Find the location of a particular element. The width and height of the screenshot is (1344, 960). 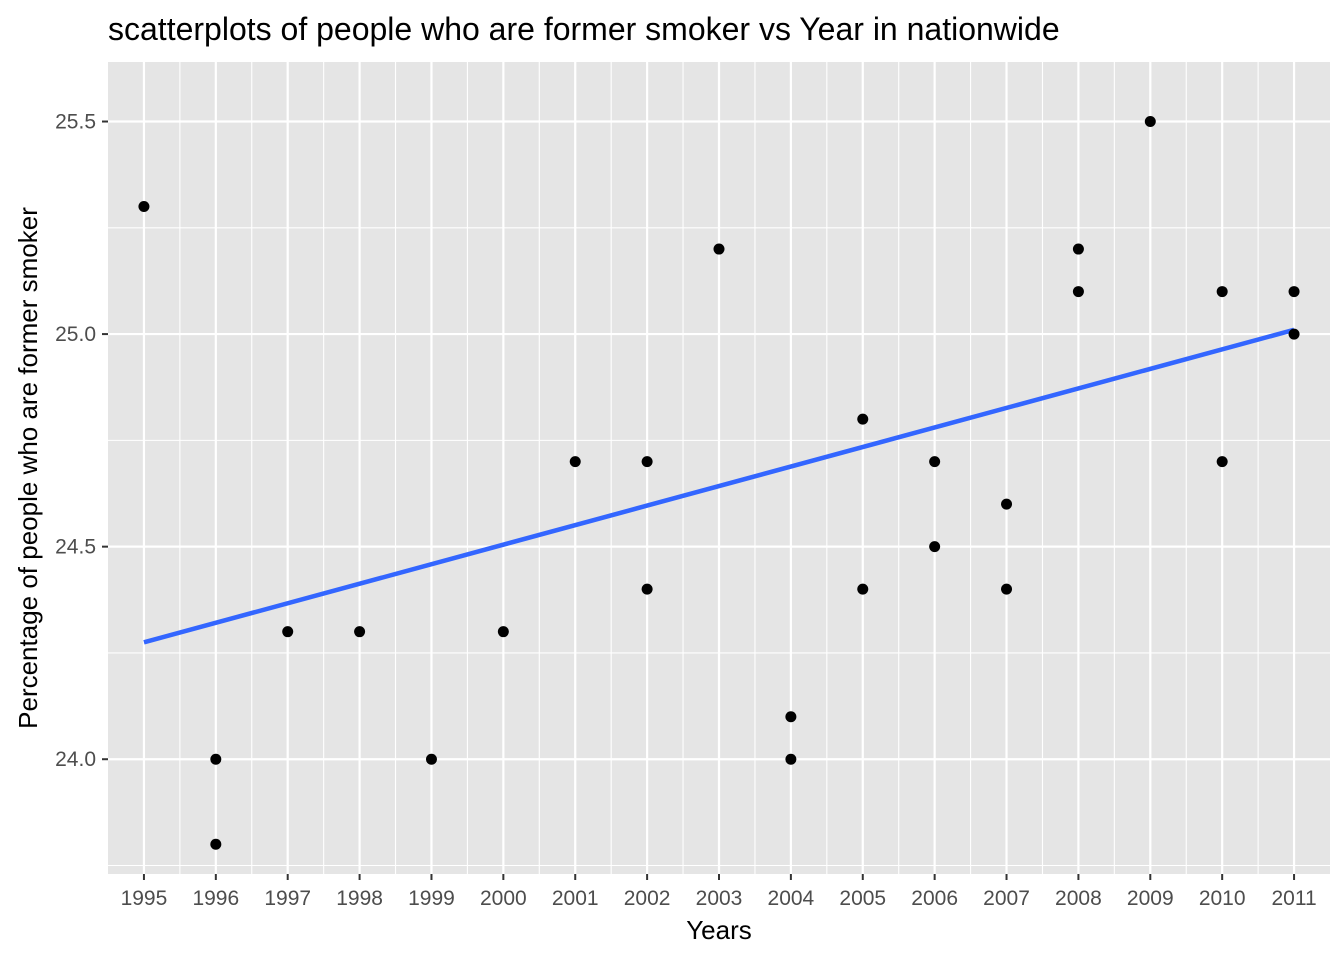

x-axis-title: Years is located at coordinates (719, 930).